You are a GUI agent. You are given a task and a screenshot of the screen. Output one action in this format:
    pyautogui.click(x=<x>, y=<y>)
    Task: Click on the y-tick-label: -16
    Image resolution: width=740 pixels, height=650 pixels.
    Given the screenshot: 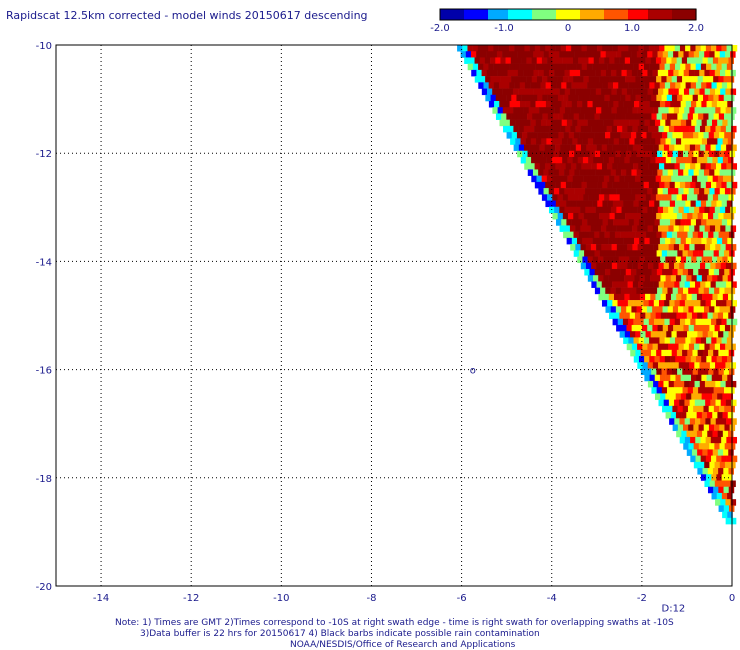 What is the action you would take?
    pyautogui.click(x=44, y=371)
    